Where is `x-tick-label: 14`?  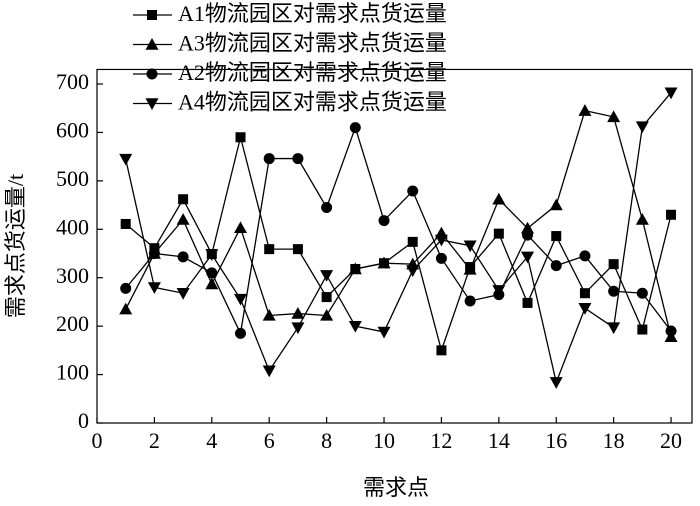
x-tick-label: 14 is located at coordinates (499, 440).